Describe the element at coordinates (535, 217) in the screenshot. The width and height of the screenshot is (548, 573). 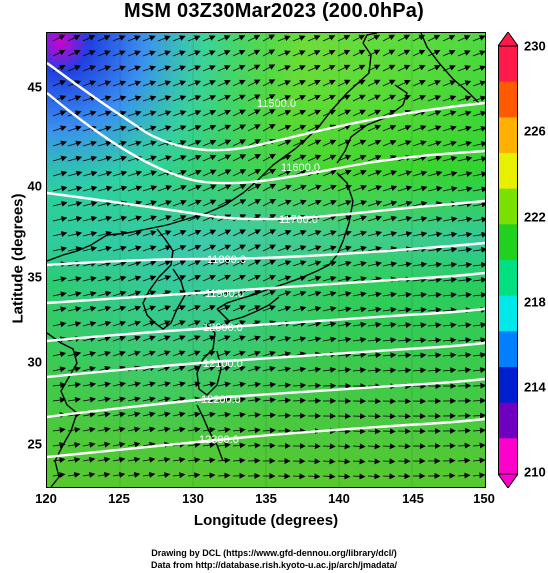
I see `colorbar-tick-222: 222` at that location.